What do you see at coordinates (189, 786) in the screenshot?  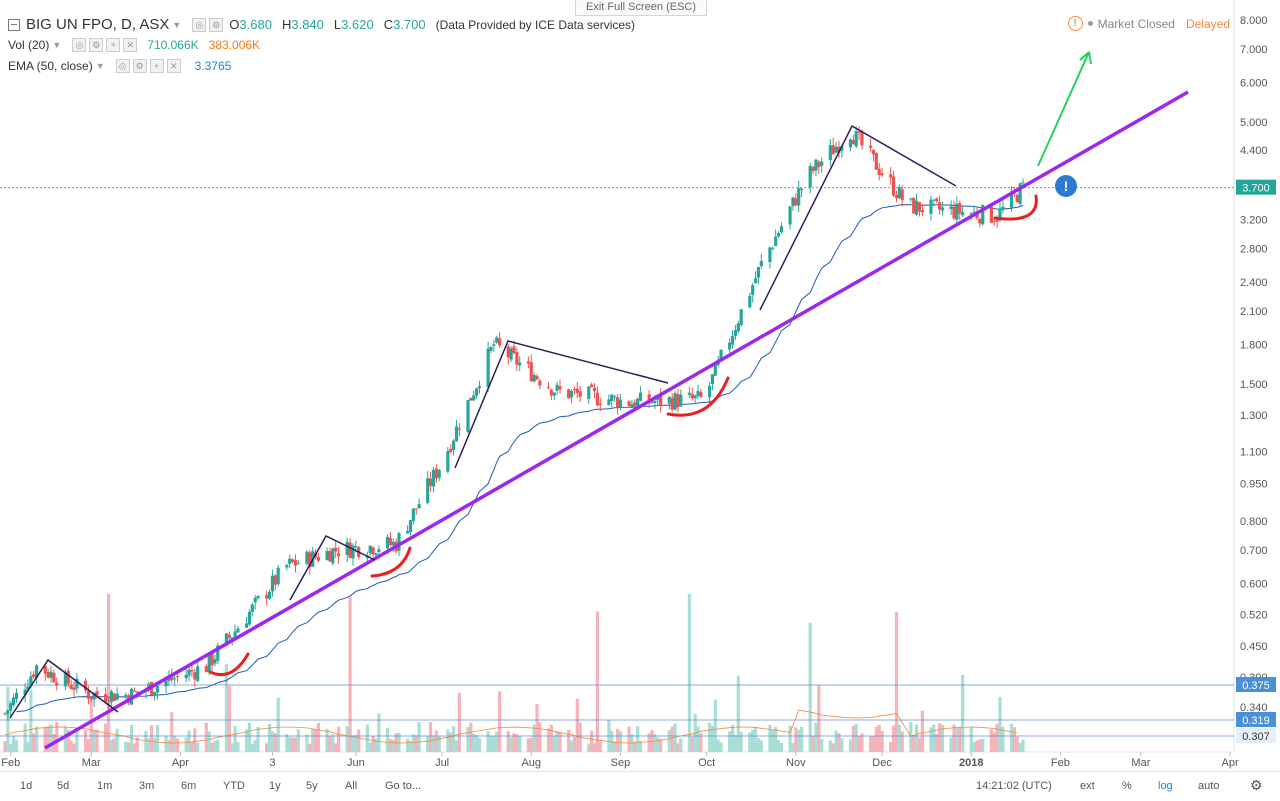 I see `range-6m: 6m` at bounding box center [189, 786].